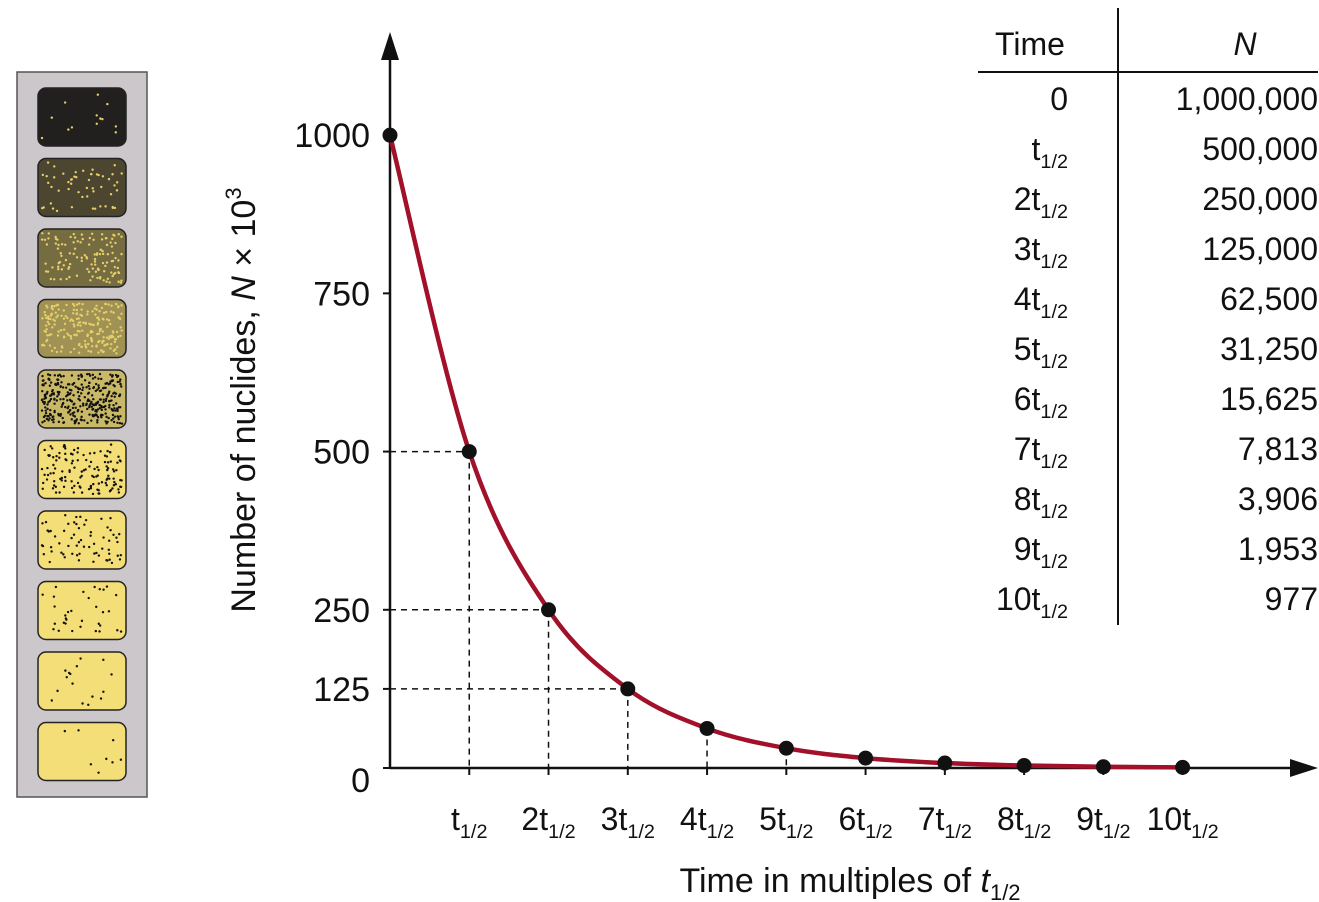  I want to click on table-time-subscript: 1/2, so click(1054, 162).